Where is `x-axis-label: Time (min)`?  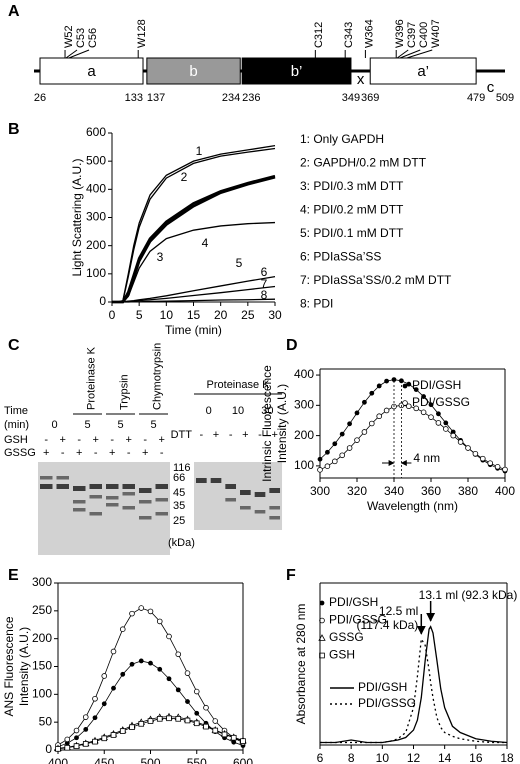
x-axis-label: Time (min) is located at coordinates (193, 330).